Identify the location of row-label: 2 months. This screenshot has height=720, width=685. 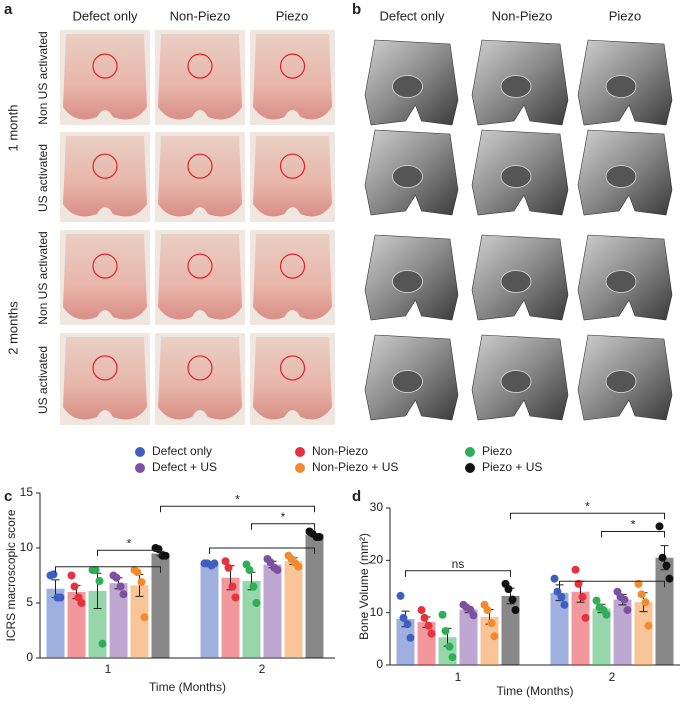
(12, 328).